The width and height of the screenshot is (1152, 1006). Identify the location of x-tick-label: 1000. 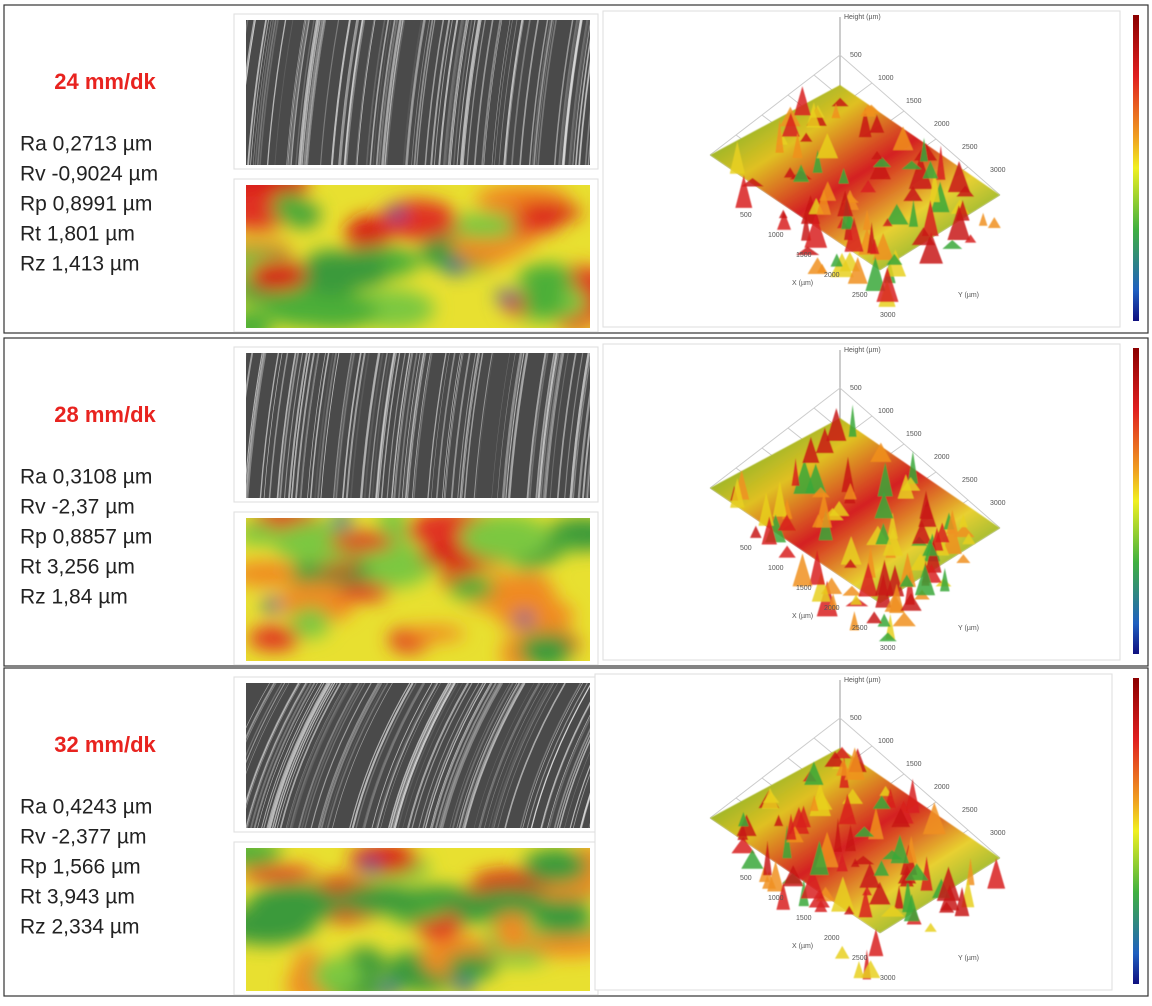
(776, 235).